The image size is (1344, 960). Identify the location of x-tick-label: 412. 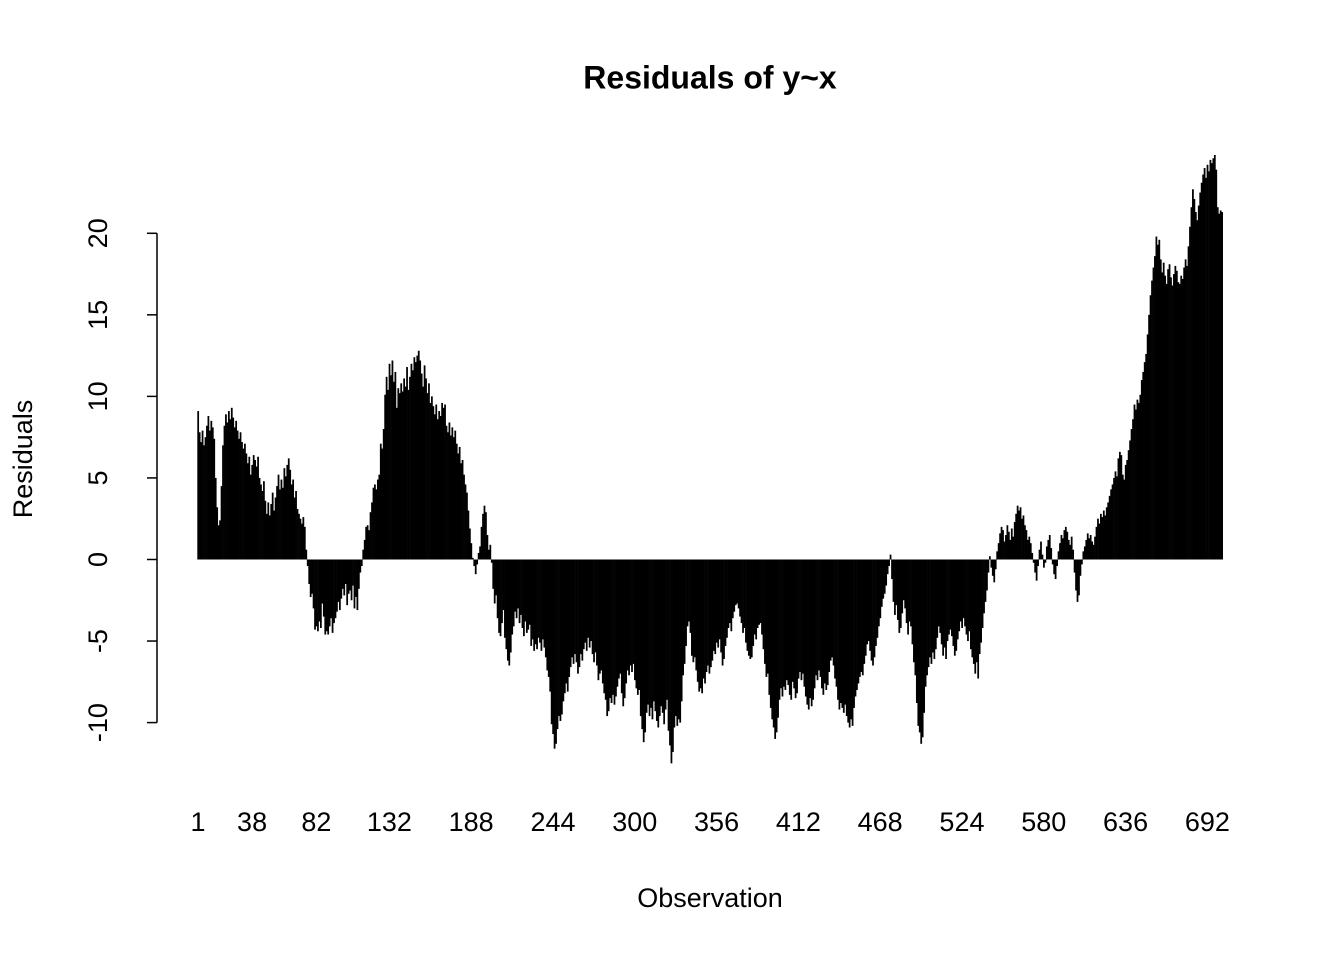
(798, 822).